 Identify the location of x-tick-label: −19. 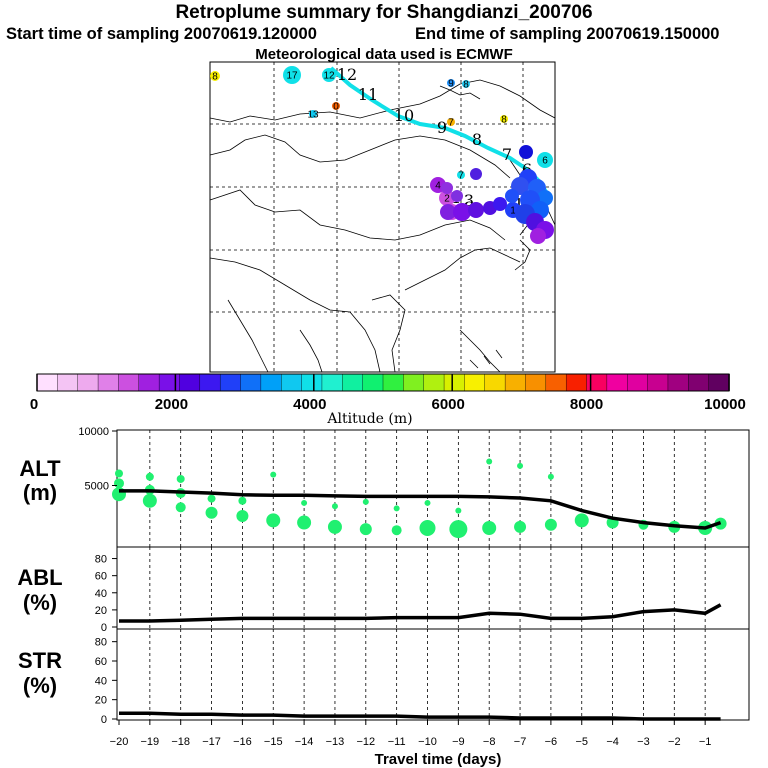
(150, 742).